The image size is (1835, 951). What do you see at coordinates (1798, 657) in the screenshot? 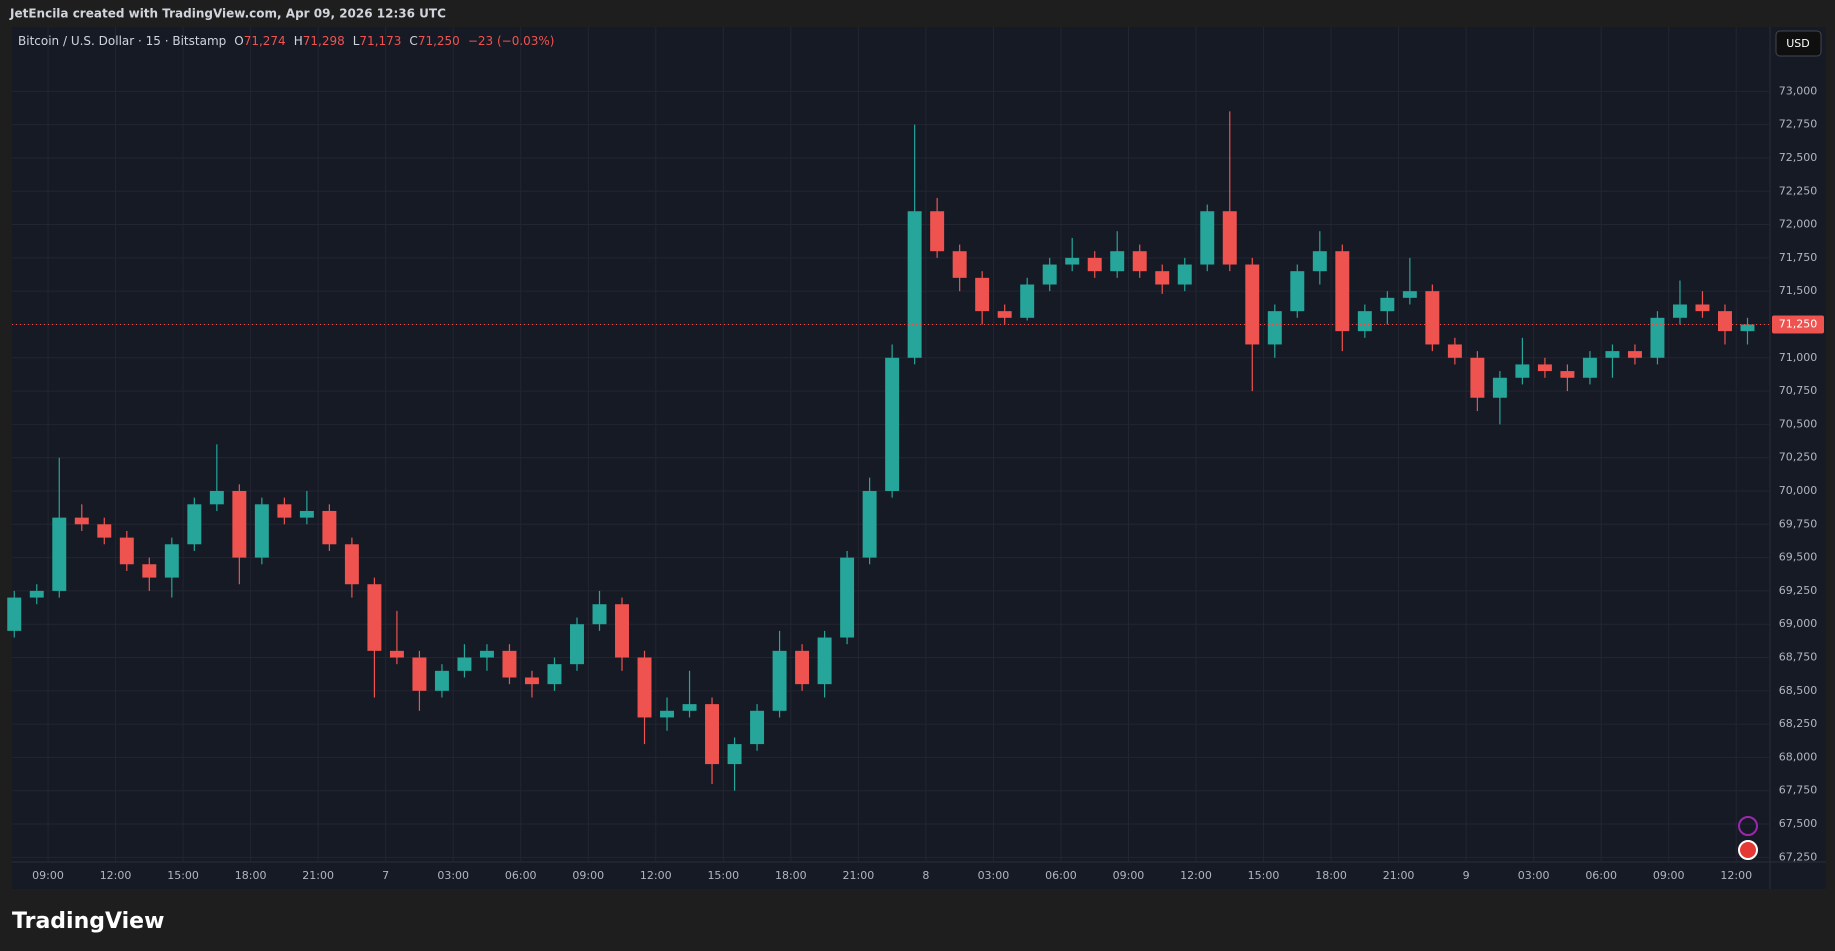
I see `y-tick-label: 68,750` at bounding box center [1798, 657].